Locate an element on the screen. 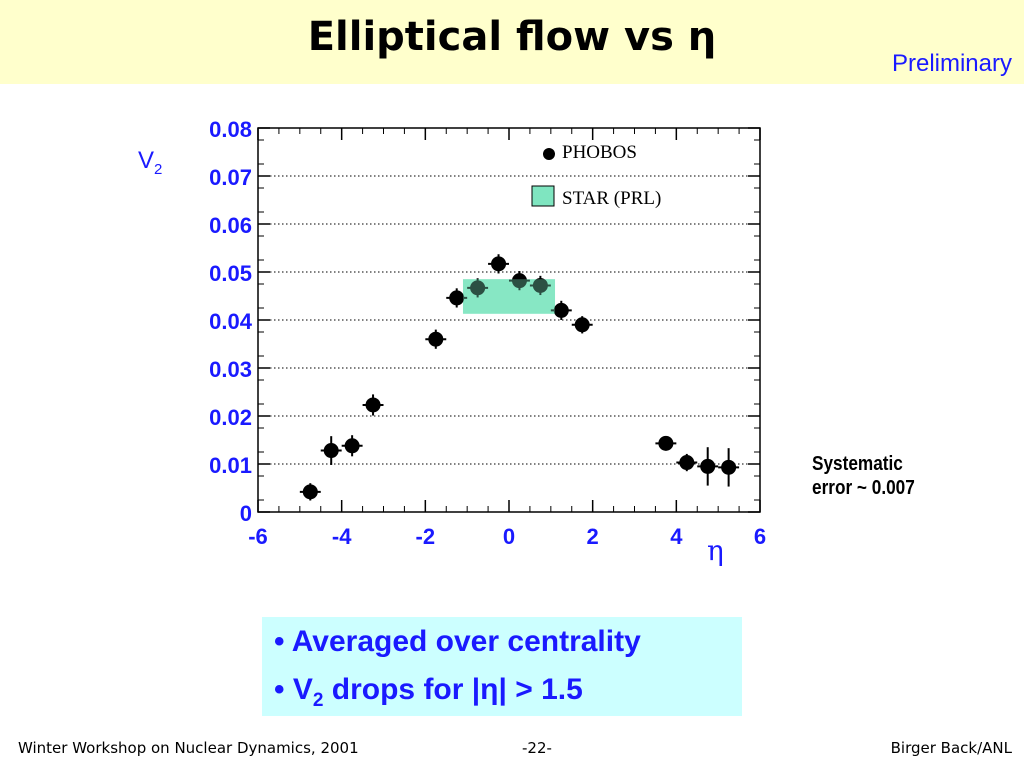  y-tick-label: 0.02 is located at coordinates (230, 417).